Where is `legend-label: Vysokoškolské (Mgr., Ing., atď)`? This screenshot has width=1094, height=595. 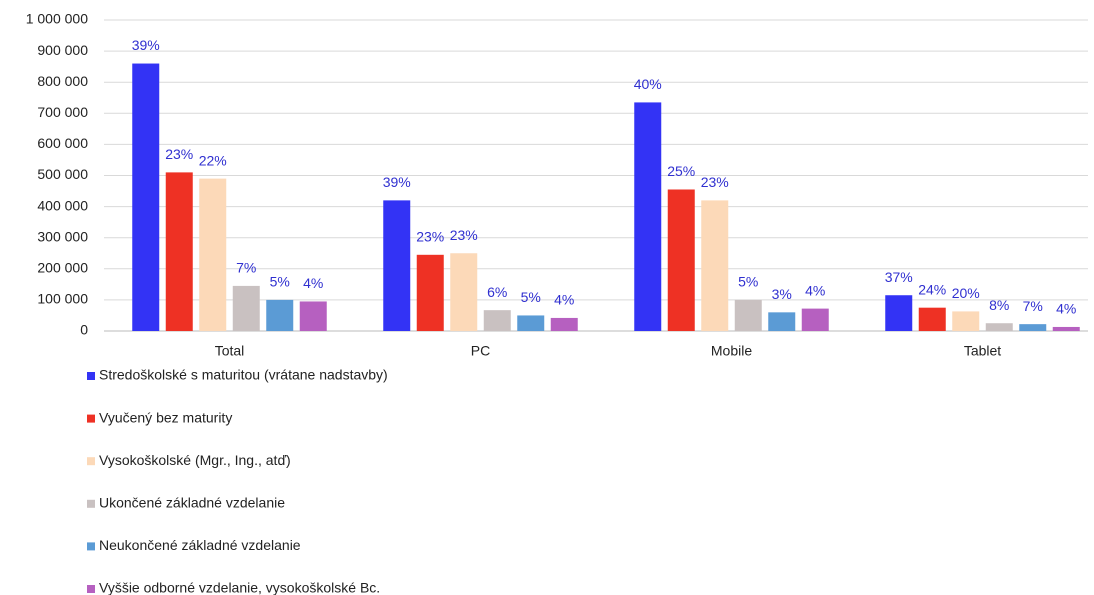 legend-label: Vysokoškolské (Mgr., Ing., atď) is located at coordinates (195, 460).